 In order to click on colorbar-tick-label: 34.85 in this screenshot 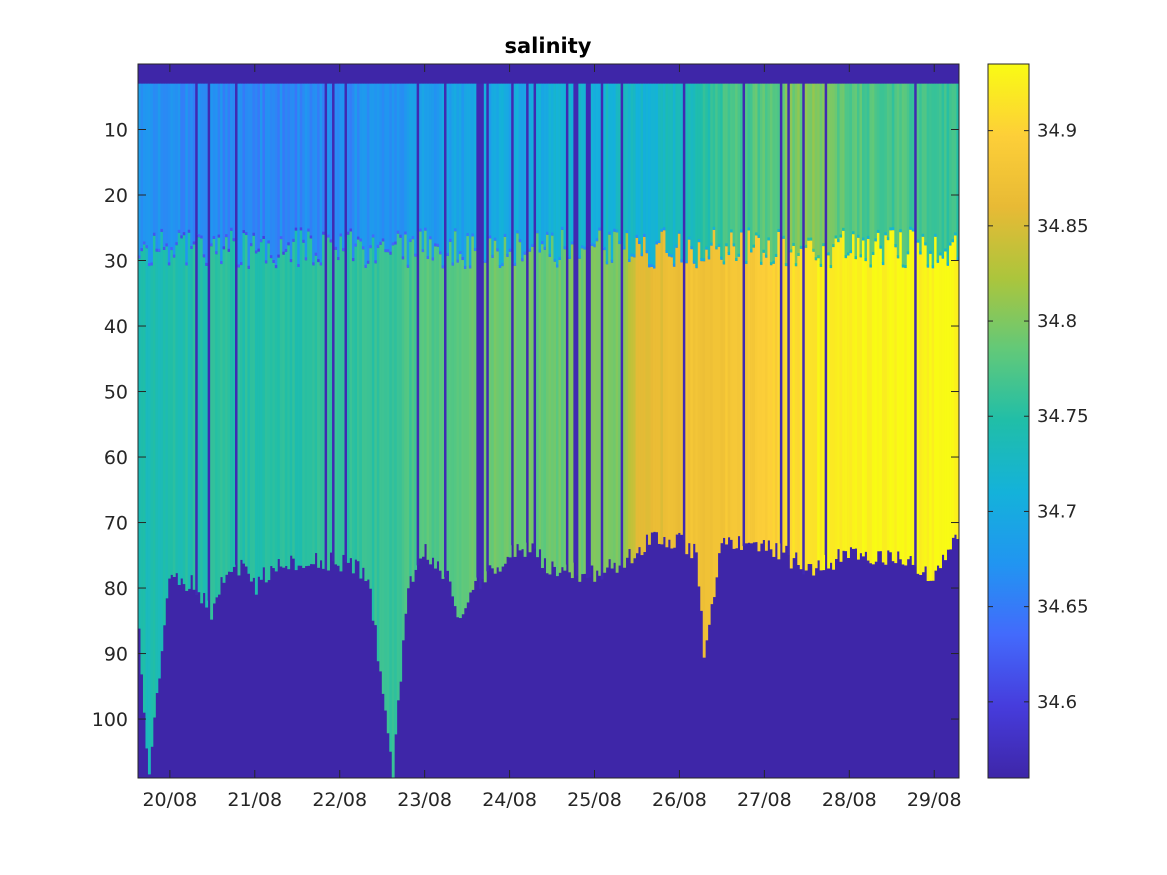, I will do `click(1063, 226)`.